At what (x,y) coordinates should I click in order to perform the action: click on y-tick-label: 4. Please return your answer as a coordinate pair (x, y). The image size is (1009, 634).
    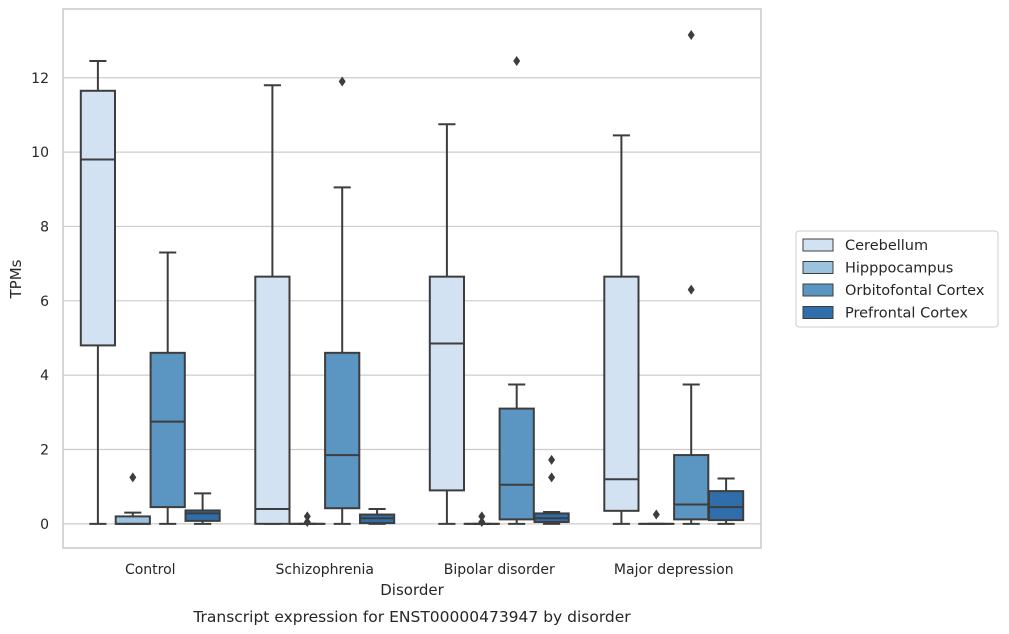
    Looking at the image, I should click on (44, 376).